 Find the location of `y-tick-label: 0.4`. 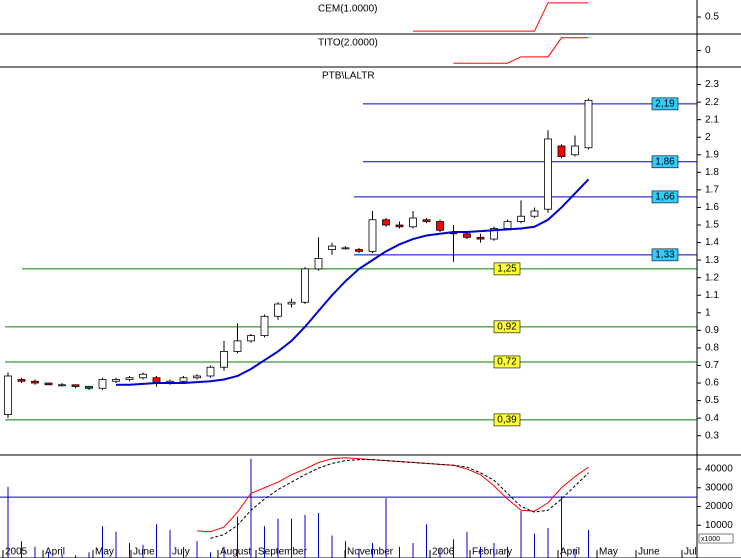

y-tick-label: 0.4 is located at coordinates (712, 418).